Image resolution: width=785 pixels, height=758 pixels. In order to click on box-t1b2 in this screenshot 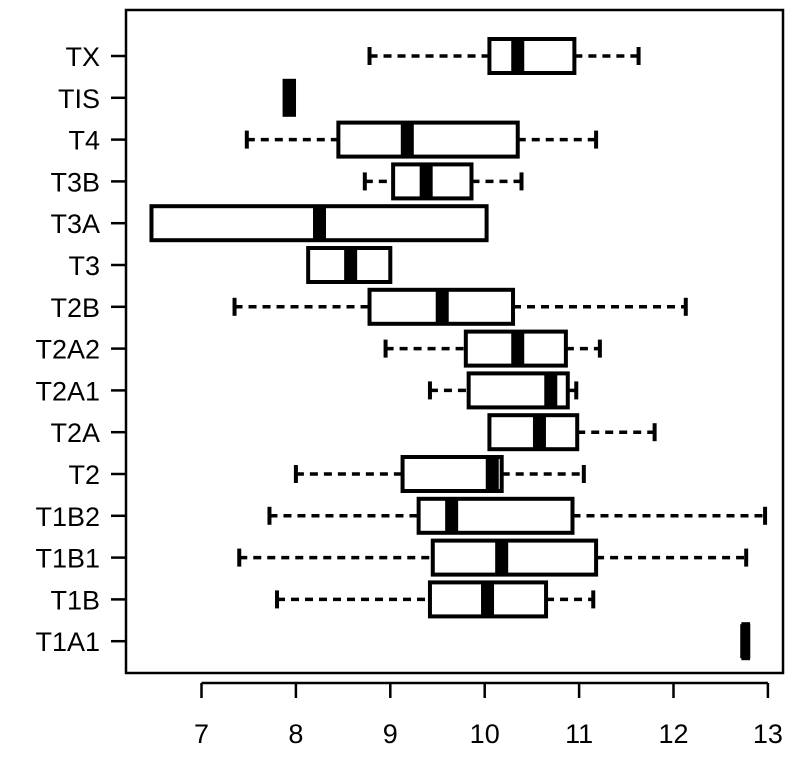, I will do `click(517, 515)`.